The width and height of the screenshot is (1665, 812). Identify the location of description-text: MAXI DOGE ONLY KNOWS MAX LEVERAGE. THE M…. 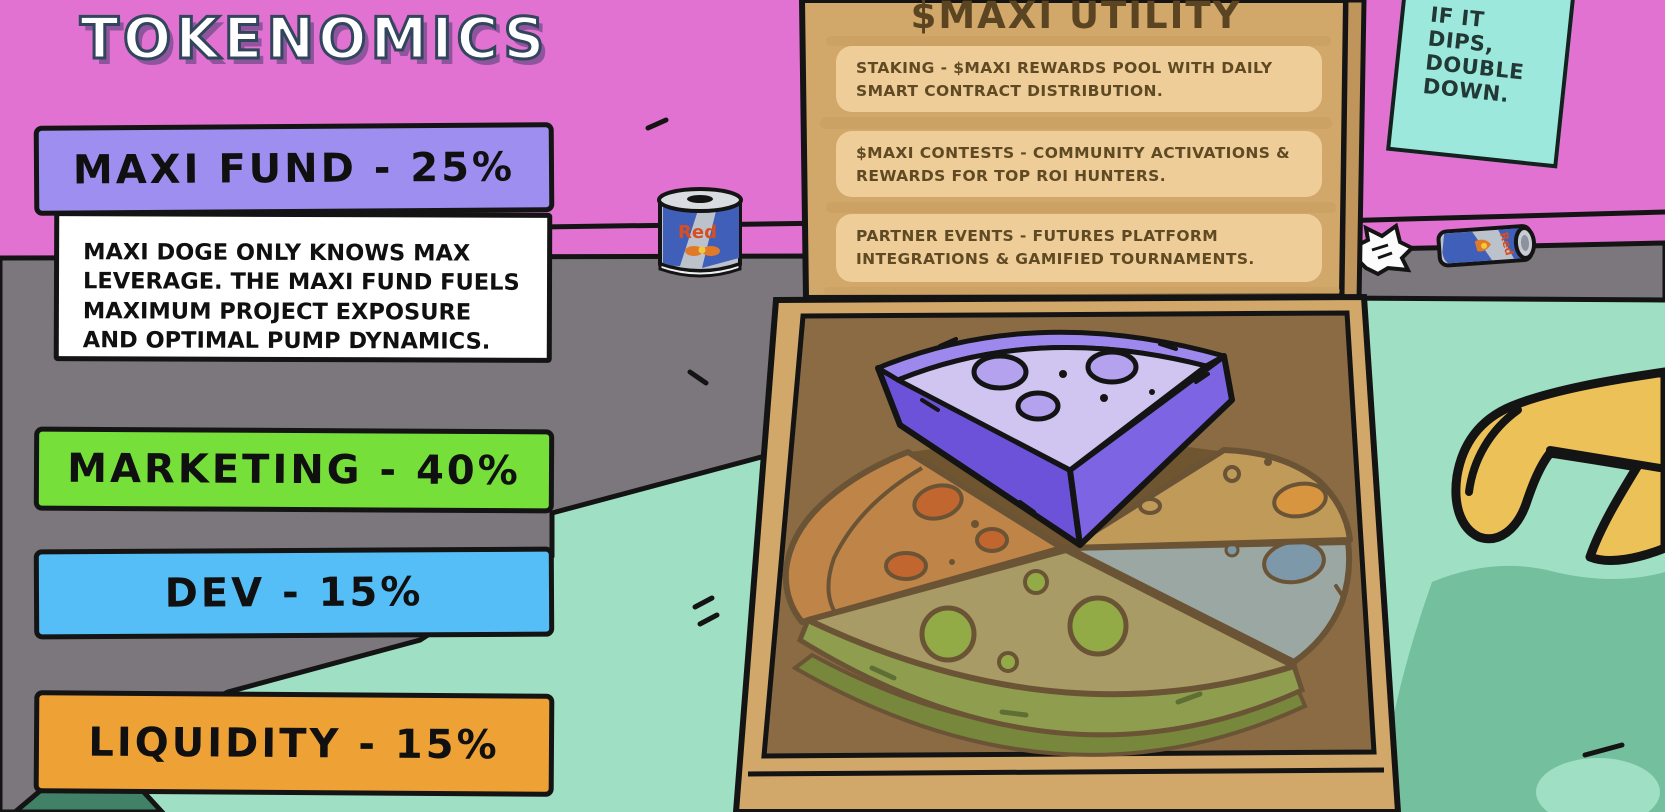
(301, 297).